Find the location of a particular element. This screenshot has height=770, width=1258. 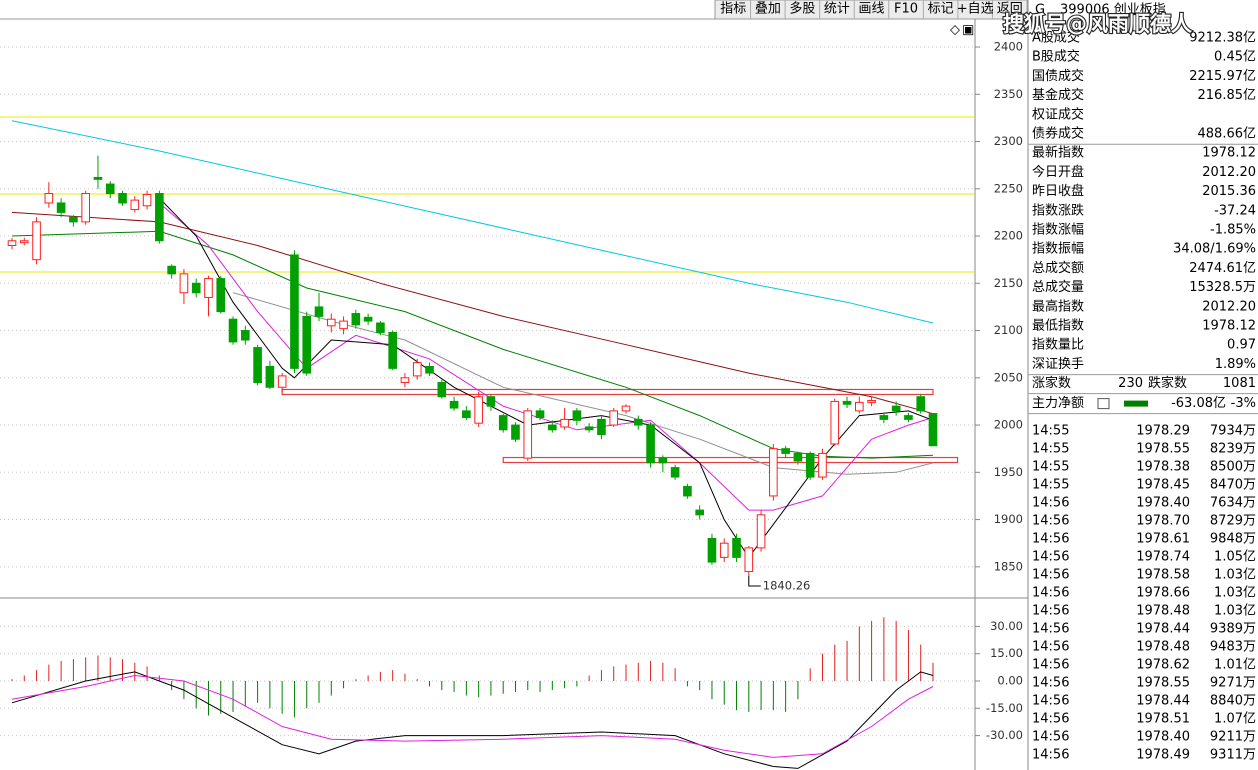

tick-volume: 9311万 is located at coordinates (1233, 755).